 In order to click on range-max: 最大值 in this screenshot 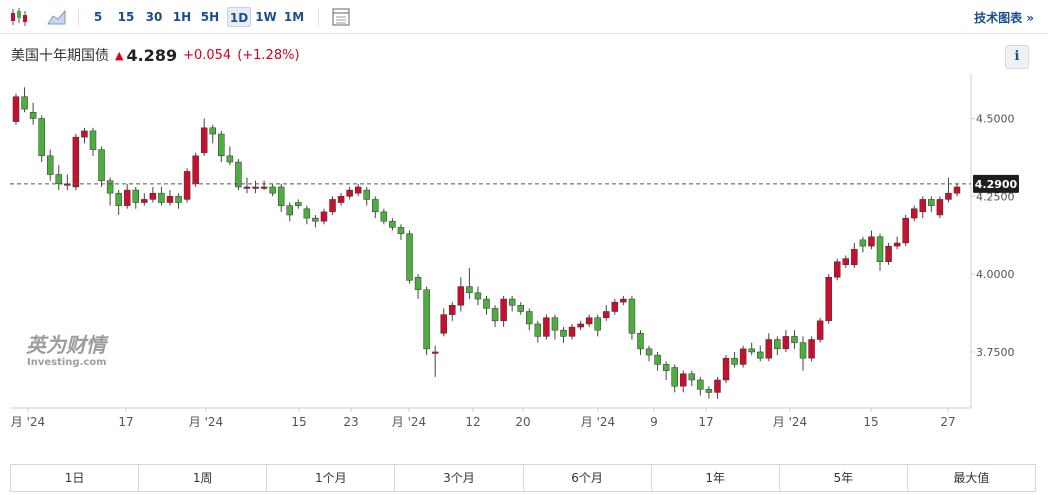, I will do `click(971, 478)`.